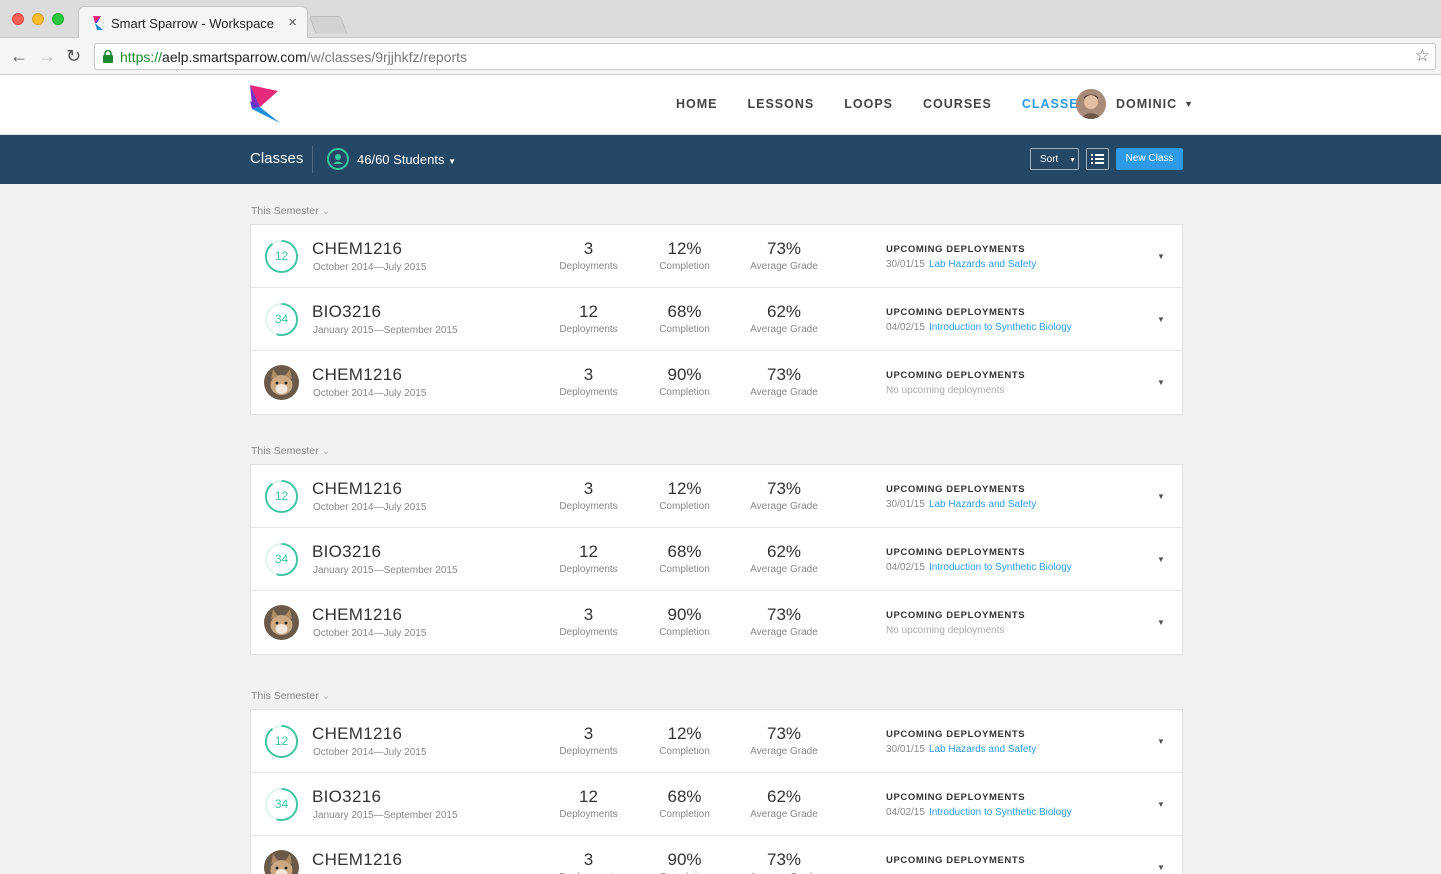 The height and width of the screenshot is (874, 1441). I want to click on sort-label: Sort, so click(1049, 159).